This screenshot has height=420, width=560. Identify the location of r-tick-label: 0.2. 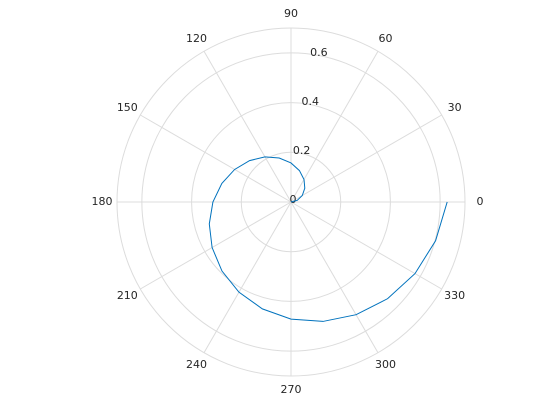
(302, 150).